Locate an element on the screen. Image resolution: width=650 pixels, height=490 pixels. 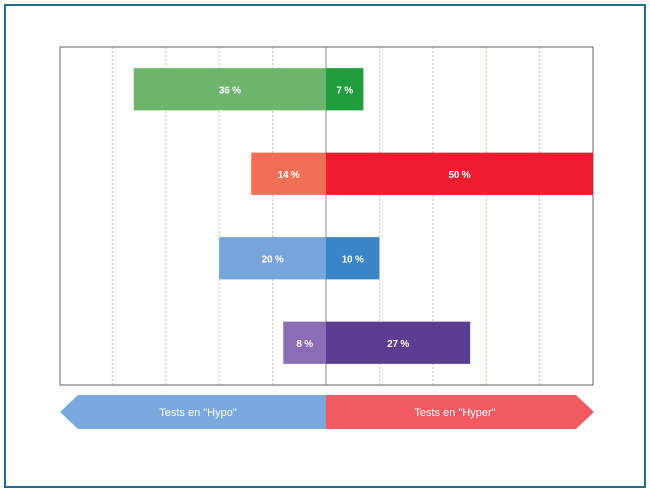
hypo-bar-label: 36 % is located at coordinates (230, 90).